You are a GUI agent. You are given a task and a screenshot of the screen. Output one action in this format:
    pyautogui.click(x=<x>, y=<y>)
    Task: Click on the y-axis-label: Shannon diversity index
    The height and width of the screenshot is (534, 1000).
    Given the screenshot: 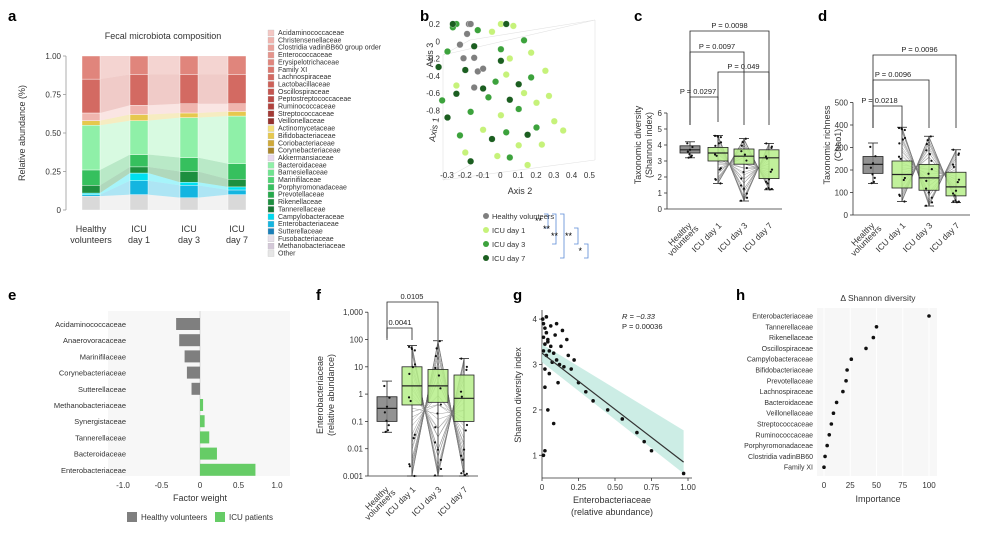 What is the action you would take?
    pyautogui.click(x=518, y=395)
    